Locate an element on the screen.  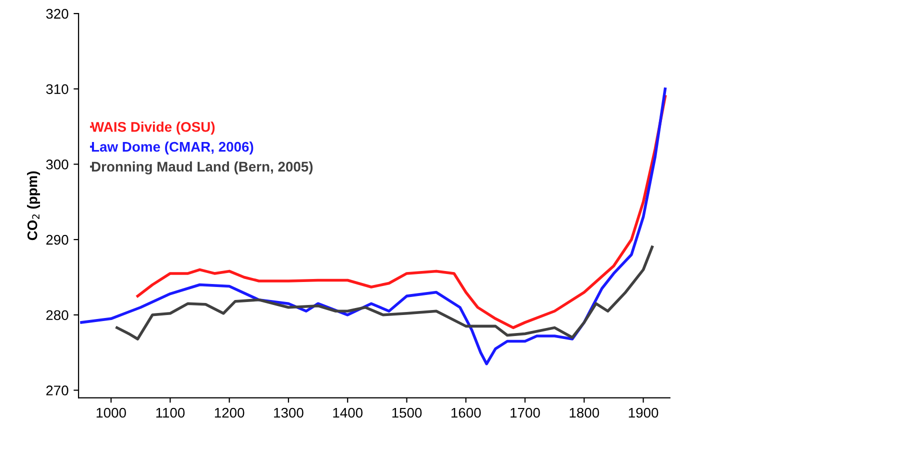
line-series is located at coordinates (385, 293).